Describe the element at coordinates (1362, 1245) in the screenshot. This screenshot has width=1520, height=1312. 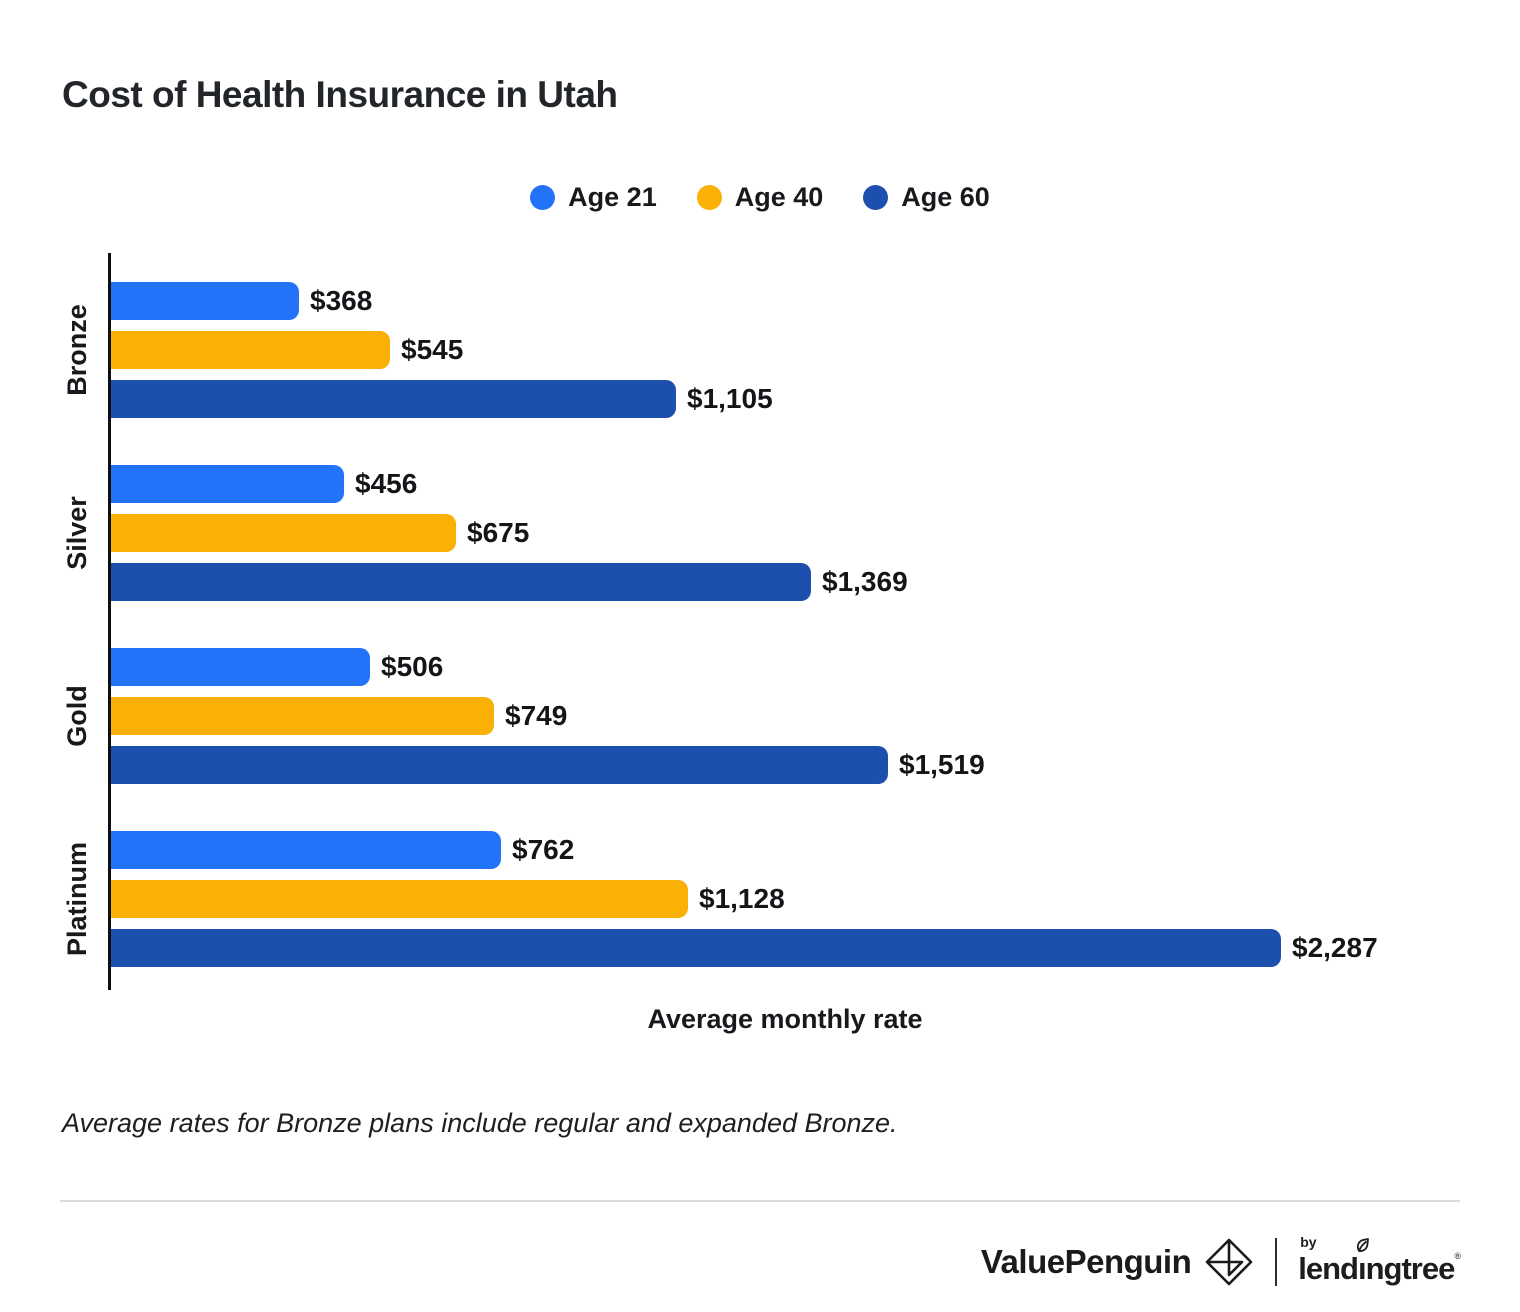
I see `leaf-icon` at that location.